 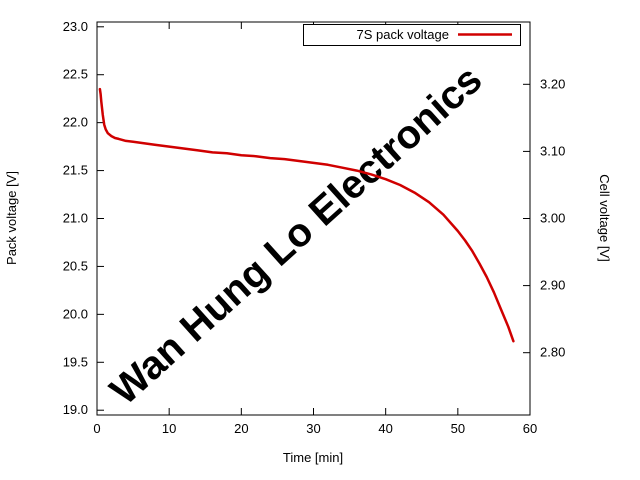 What do you see at coordinates (402, 34) in the screenshot?
I see `legend-label: 7S pack voltage` at bounding box center [402, 34].